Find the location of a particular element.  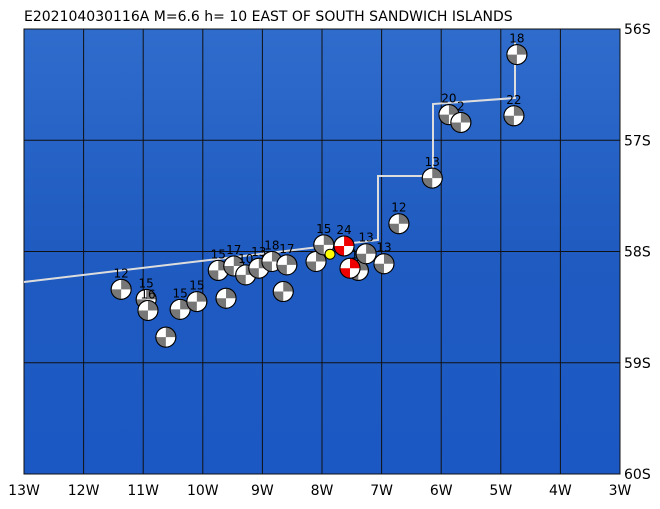

depth-label: 24 is located at coordinates (343, 230).